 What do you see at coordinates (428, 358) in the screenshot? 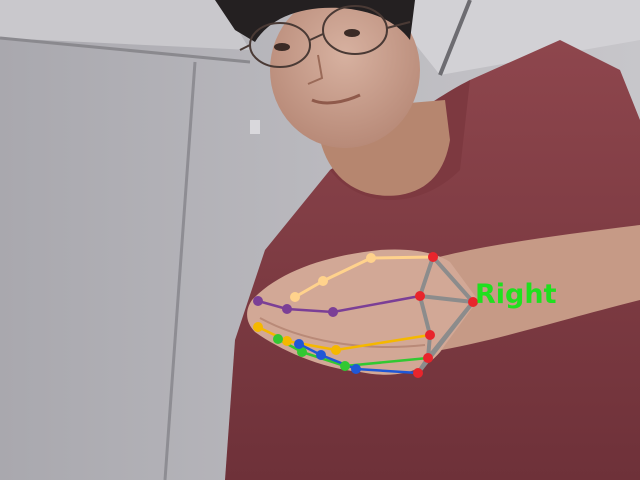
I see `landmark-ring-mcp` at bounding box center [428, 358].